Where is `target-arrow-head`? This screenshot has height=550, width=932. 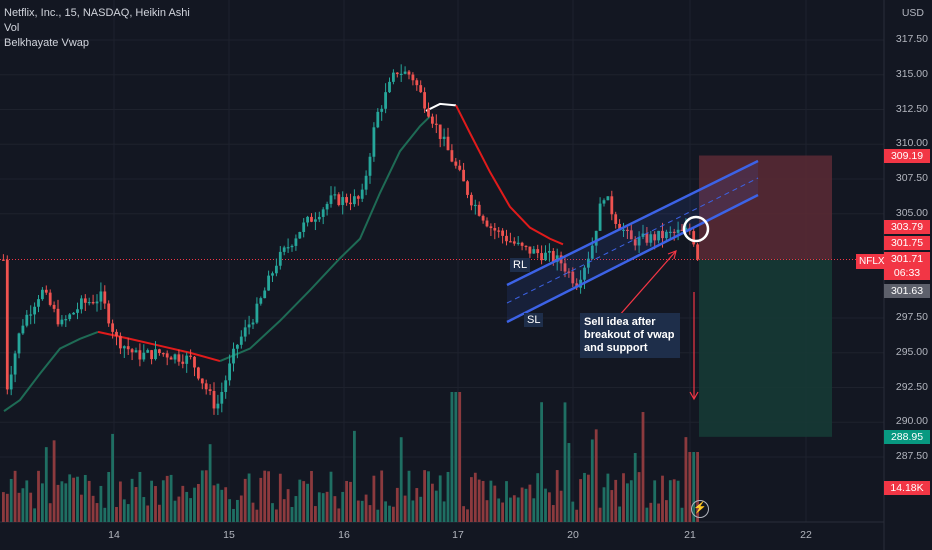 target-arrow-head is located at coordinates (694, 396).